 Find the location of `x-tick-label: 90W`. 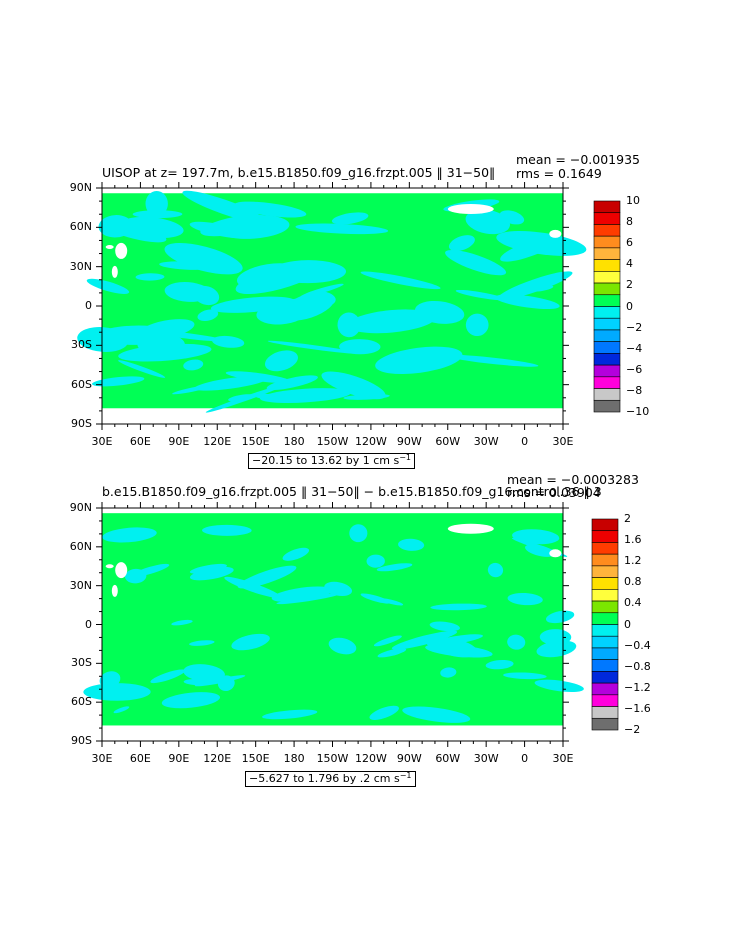

x-tick-label: 90W is located at coordinates (409, 441).